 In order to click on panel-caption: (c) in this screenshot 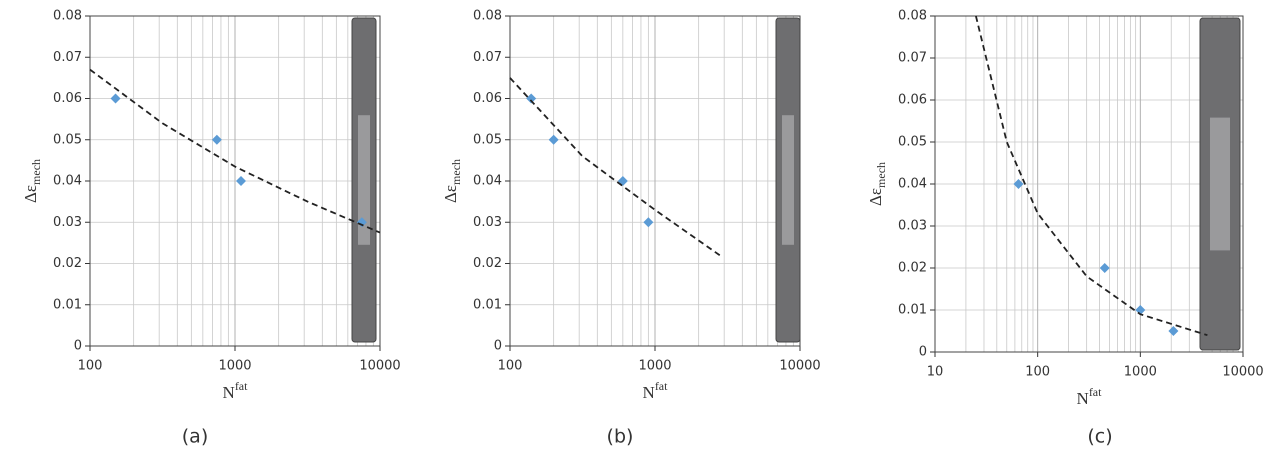, I will do `click(1099, 437)`.